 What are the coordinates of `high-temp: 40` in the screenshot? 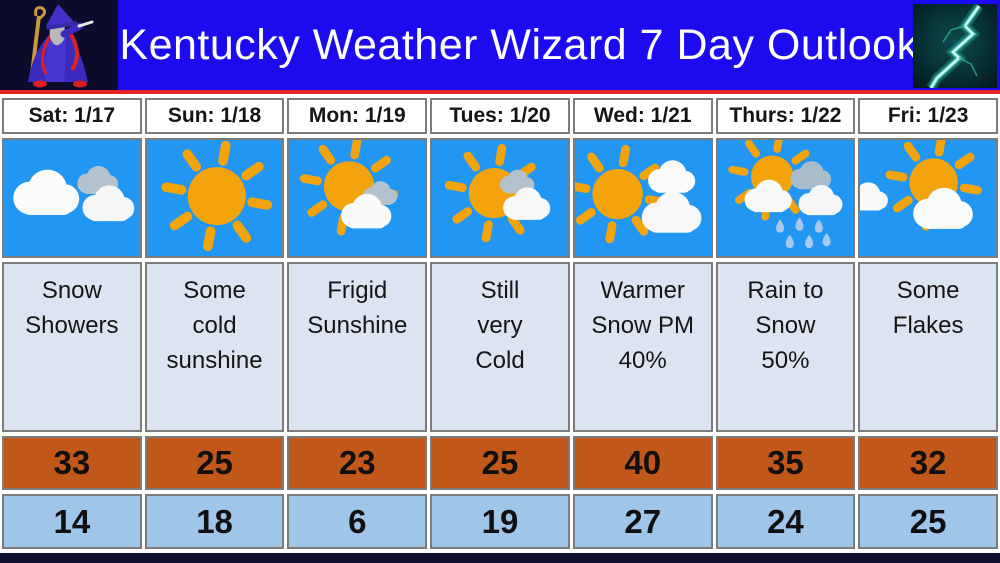 It's located at (642, 463).